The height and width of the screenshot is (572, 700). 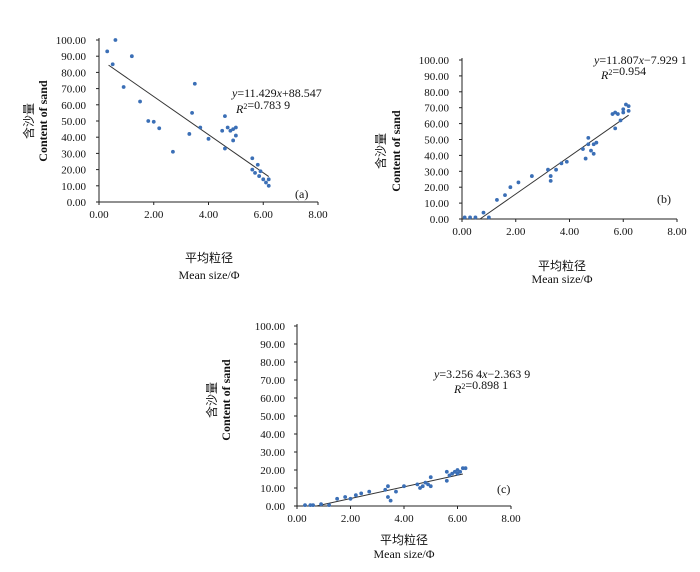 What do you see at coordinates (436, 172) in the screenshot?
I see `y-tick-label: 30.00` at bounding box center [436, 172].